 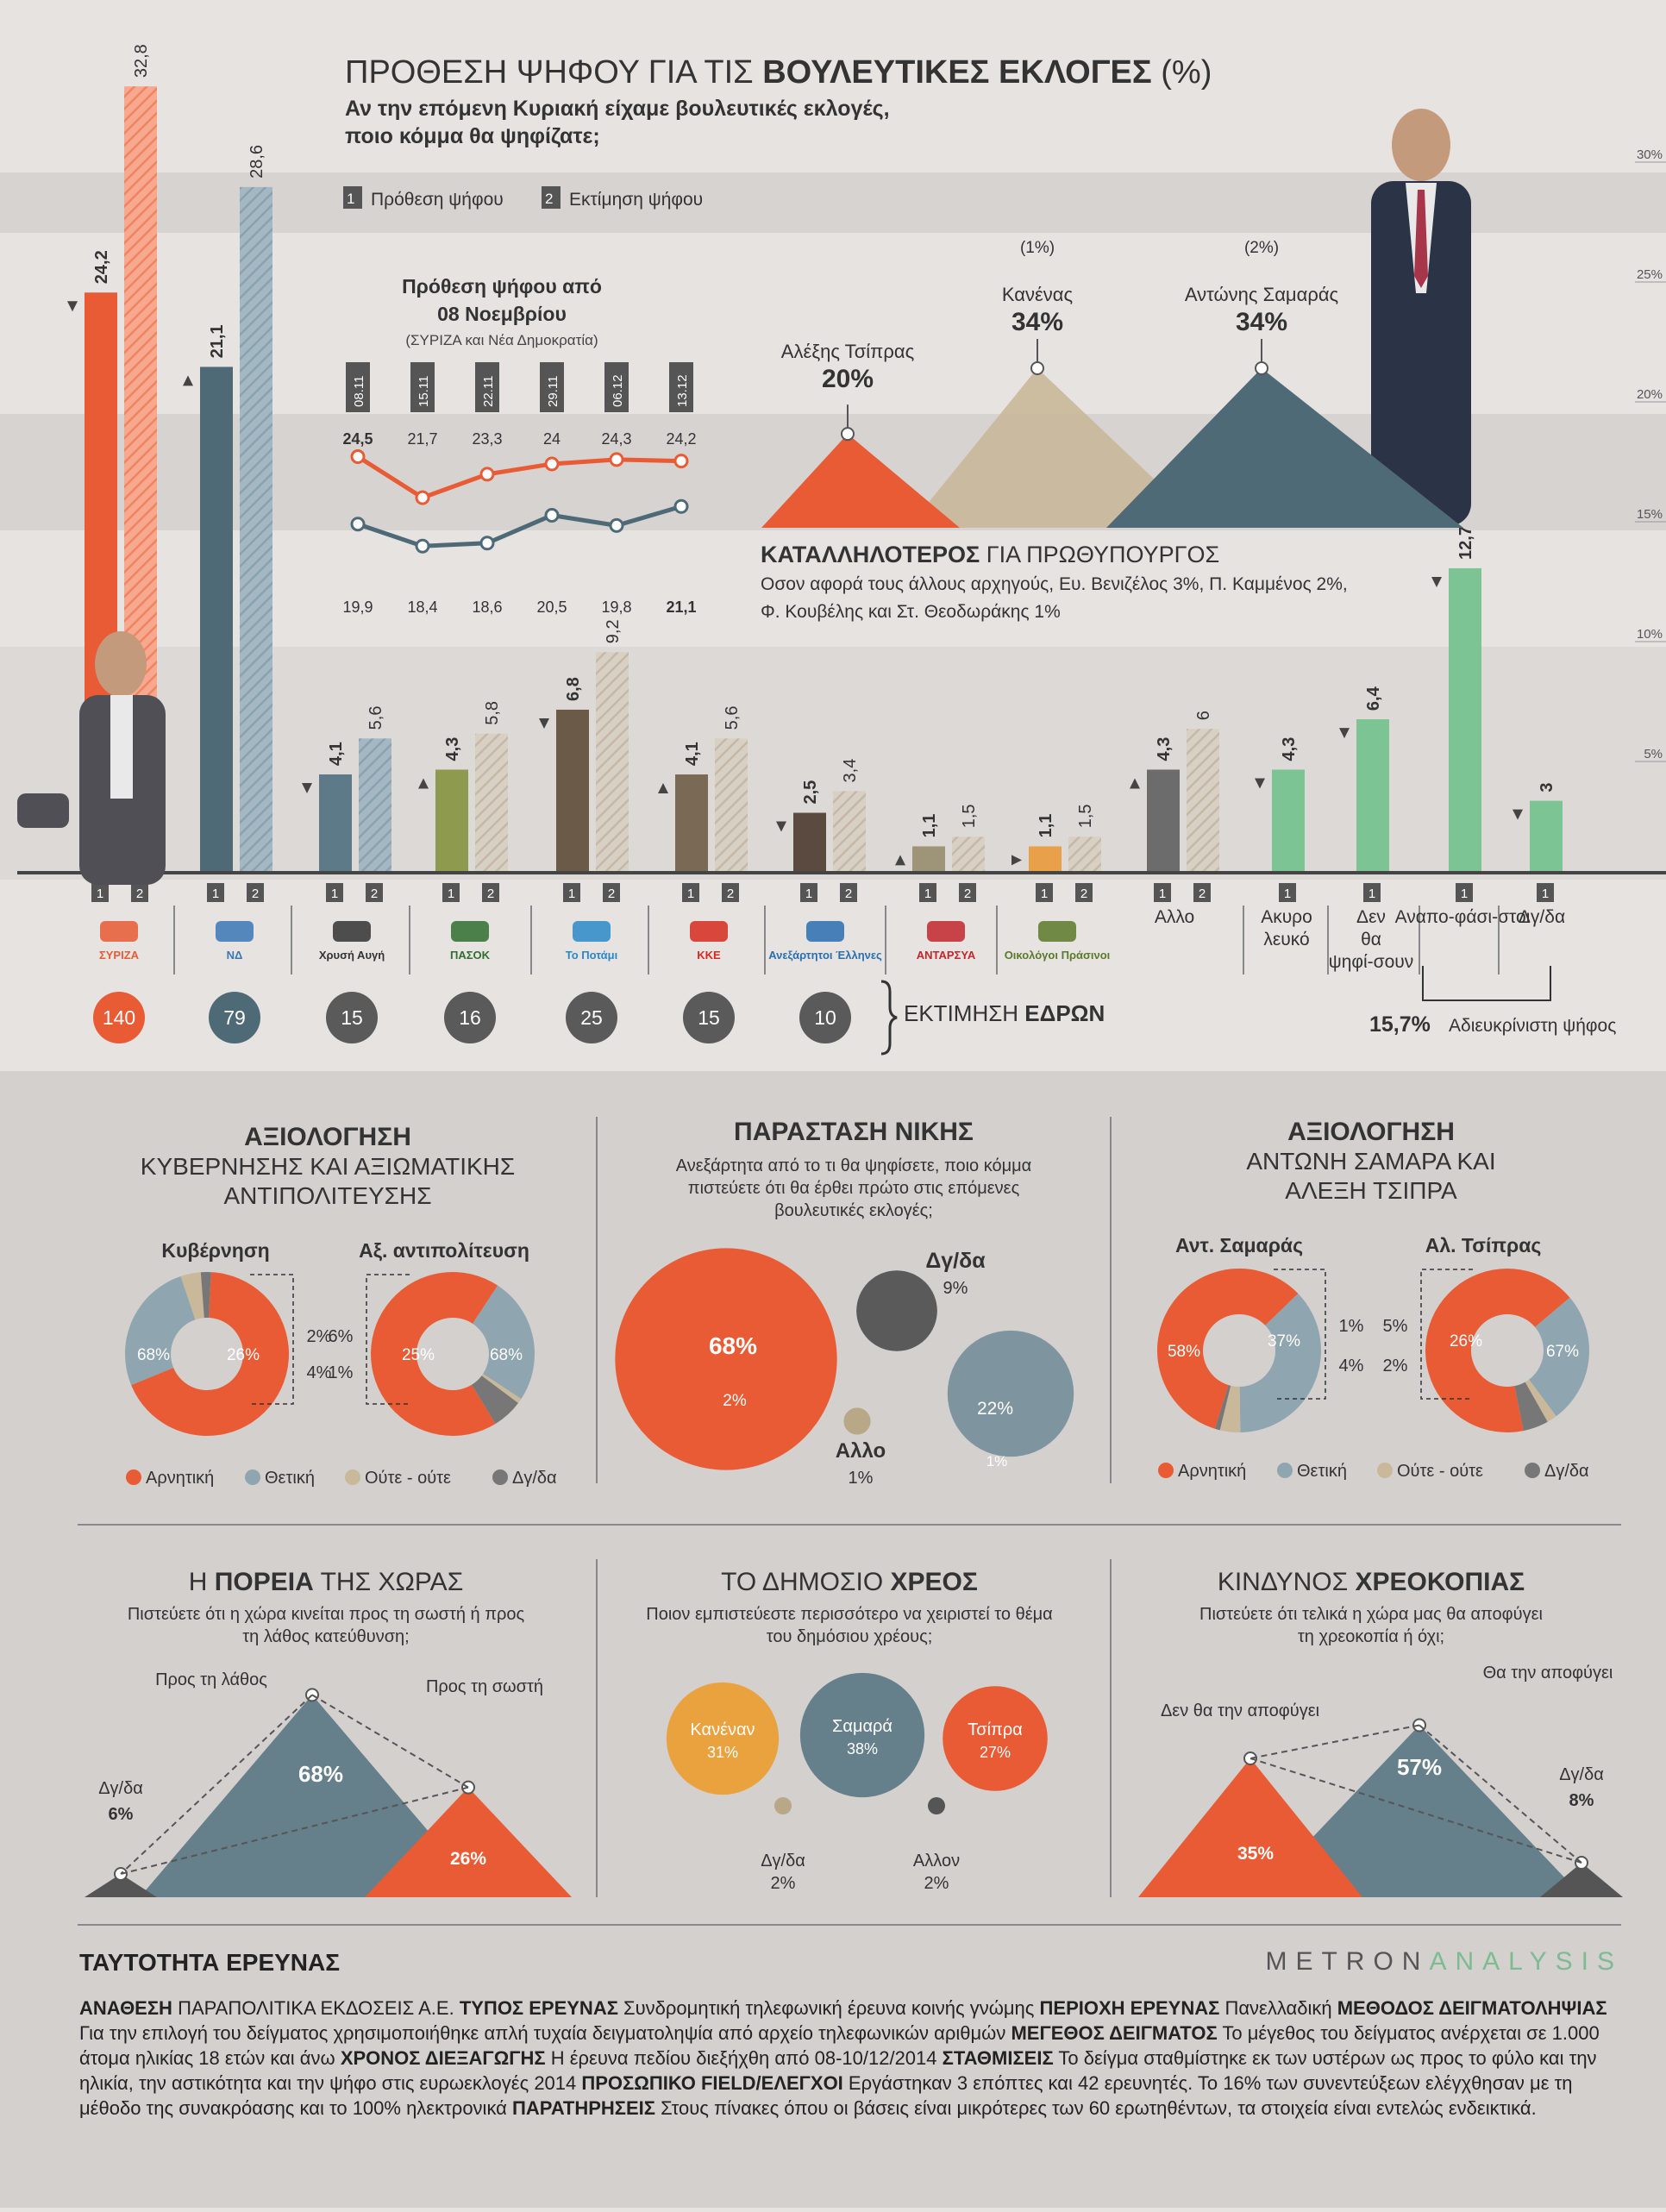 What do you see at coordinates (683, 390) in the screenshot?
I see `trend-date: 13.12` at bounding box center [683, 390].